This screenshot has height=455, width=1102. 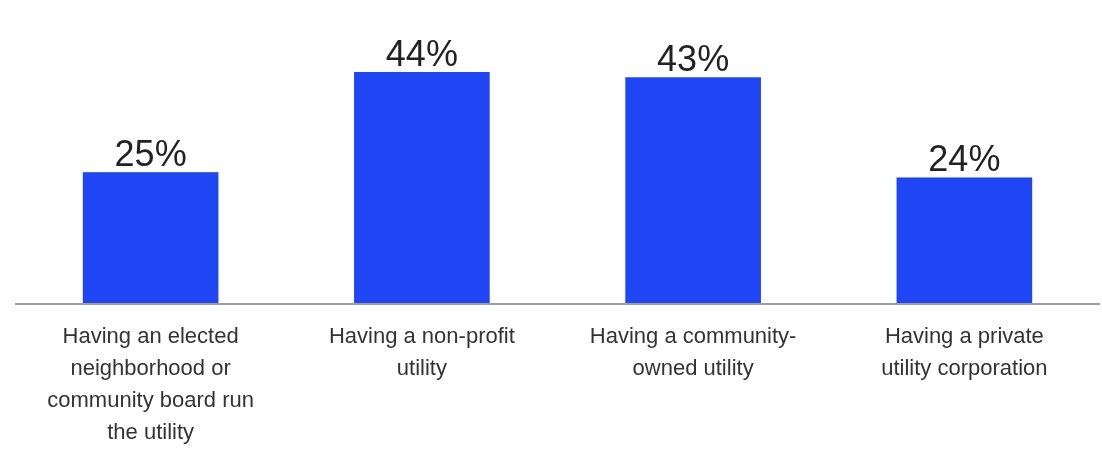 What do you see at coordinates (693, 351) in the screenshot?
I see `x-tick-label: Having a community-owned utility` at bounding box center [693, 351].